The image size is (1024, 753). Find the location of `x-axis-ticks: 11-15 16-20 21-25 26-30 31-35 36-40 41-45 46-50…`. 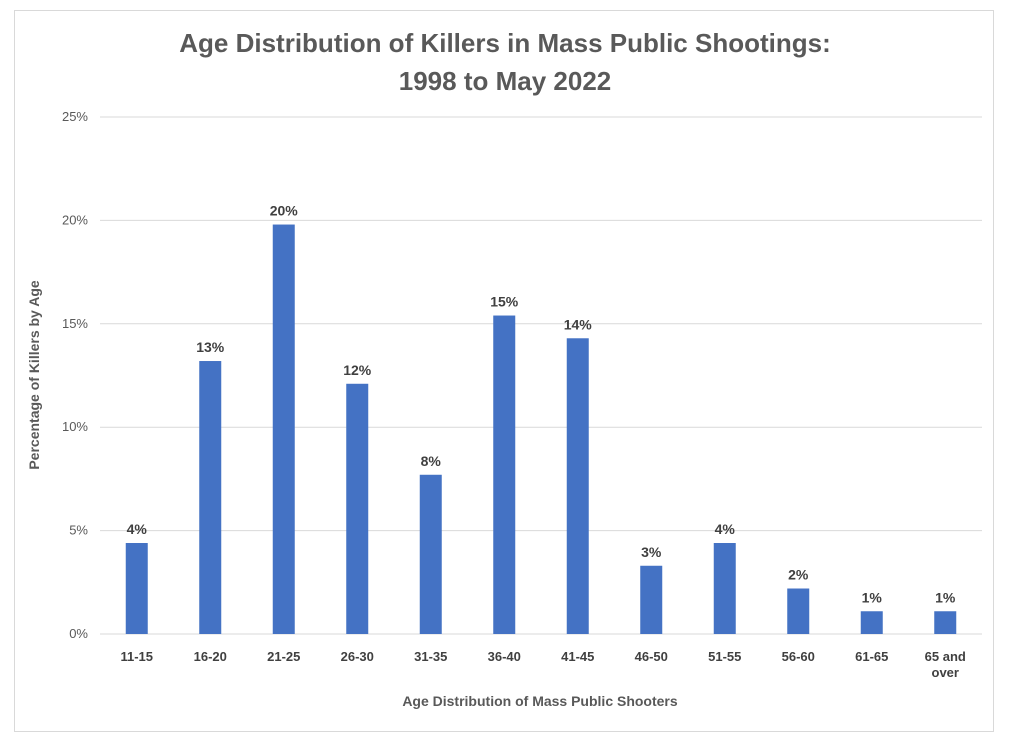

x-axis-ticks: 11-15 16-20 21-25 26-30 31-35 36-40 41-45 46-50… is located at coordinates (542, 664).